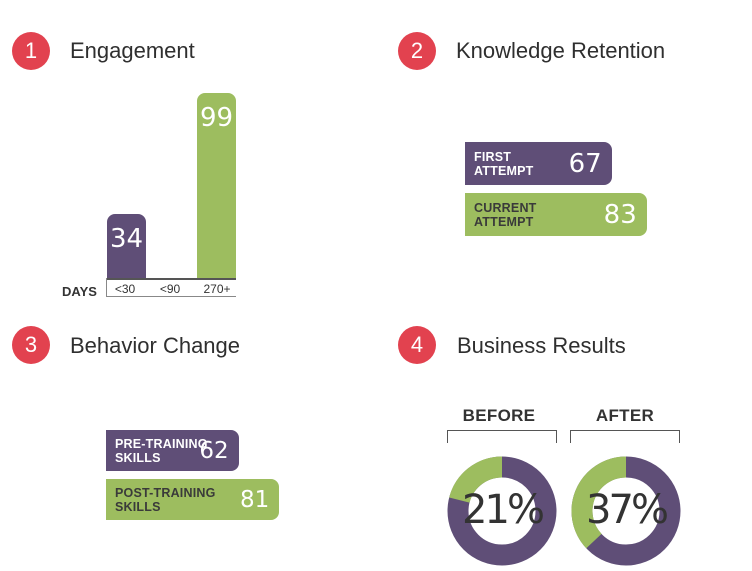  I want to click on section-2-title: Knowledge Retention, so click(561, 50).